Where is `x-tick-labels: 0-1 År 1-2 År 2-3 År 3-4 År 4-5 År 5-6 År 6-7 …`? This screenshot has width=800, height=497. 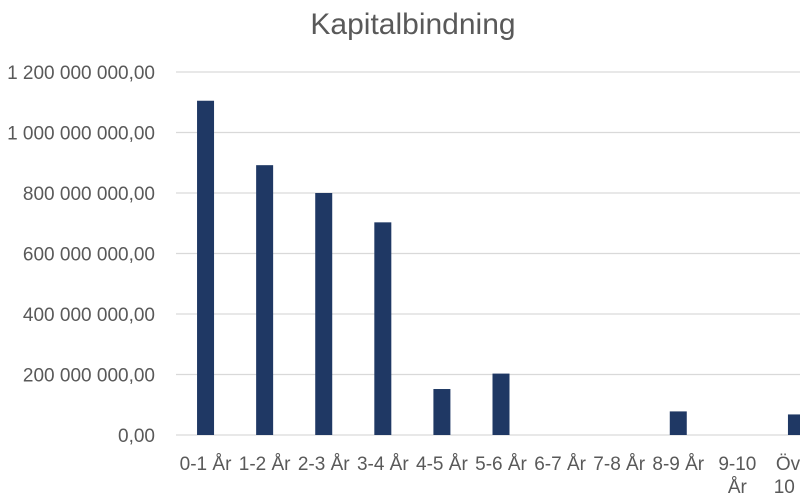
x-tick-labels: 0-1 År 1-2 År 2-3 År 3-4 År 4-5 År 5-6 År 6-7 … is located at coordinates (490, 475).